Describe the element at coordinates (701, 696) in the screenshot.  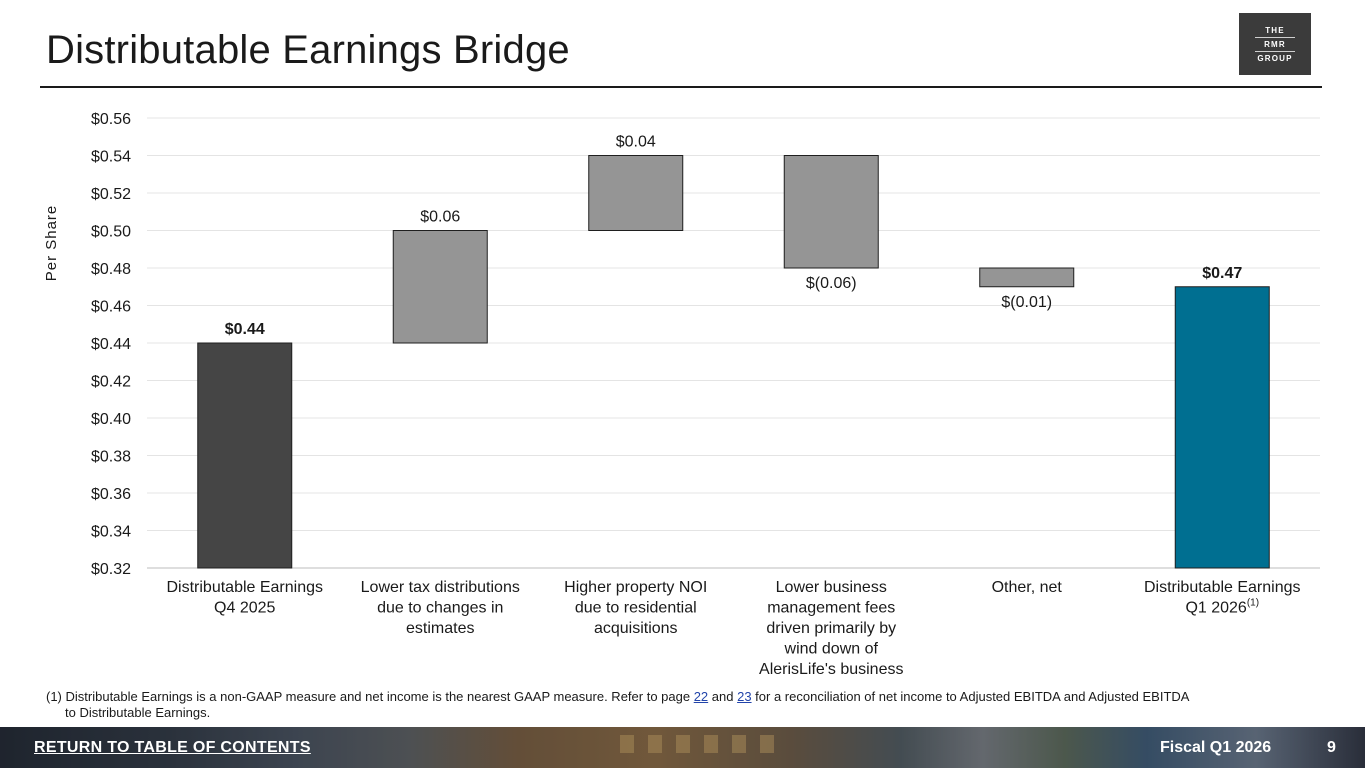
I see `page-22-link: 22` at that location.